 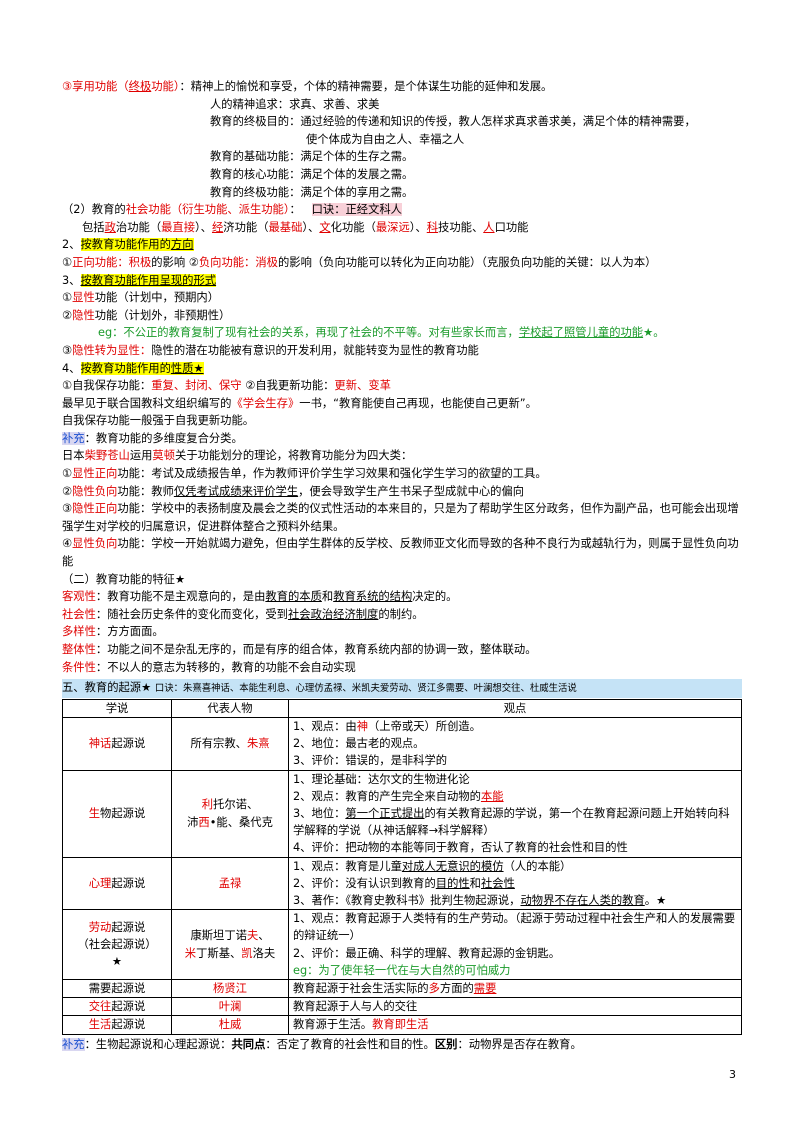 I want to click on text-span: 最深远, so click(x=392, y=227).